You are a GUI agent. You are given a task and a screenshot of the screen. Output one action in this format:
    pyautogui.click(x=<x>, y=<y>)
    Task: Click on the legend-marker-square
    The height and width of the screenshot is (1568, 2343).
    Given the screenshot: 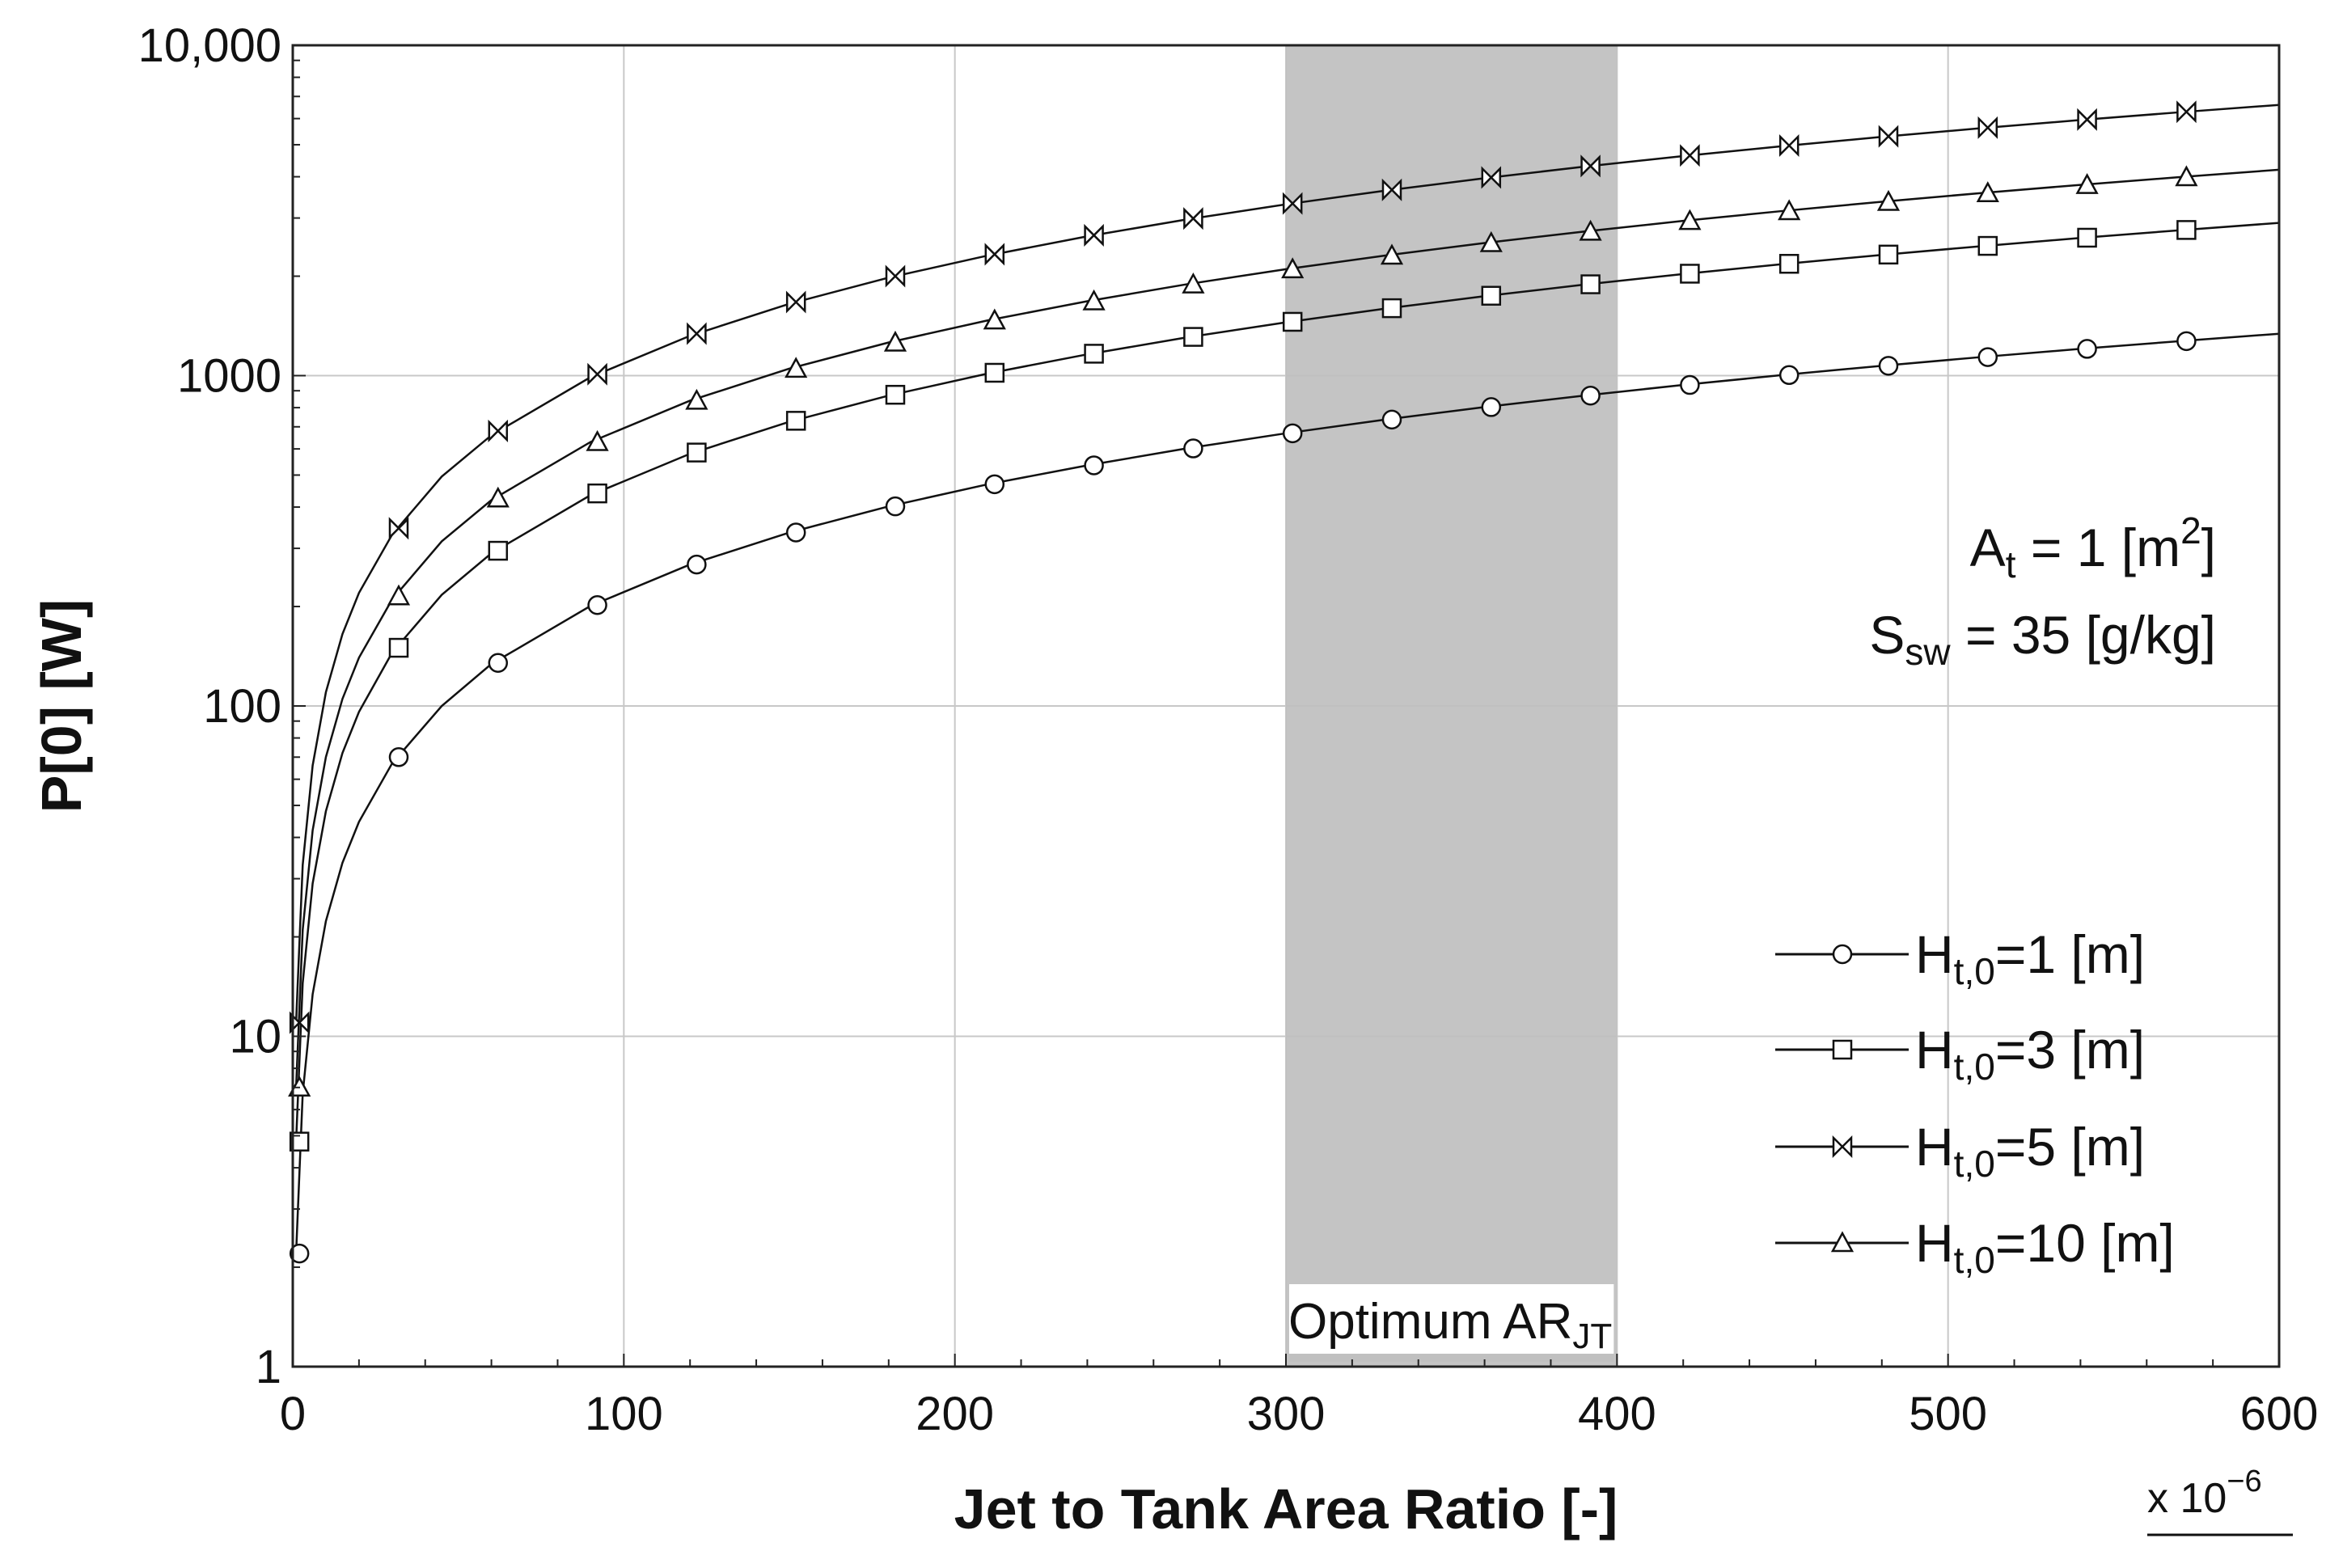 What is the action you would take?
    pyautogui.click(x=1842, y=1049)
    